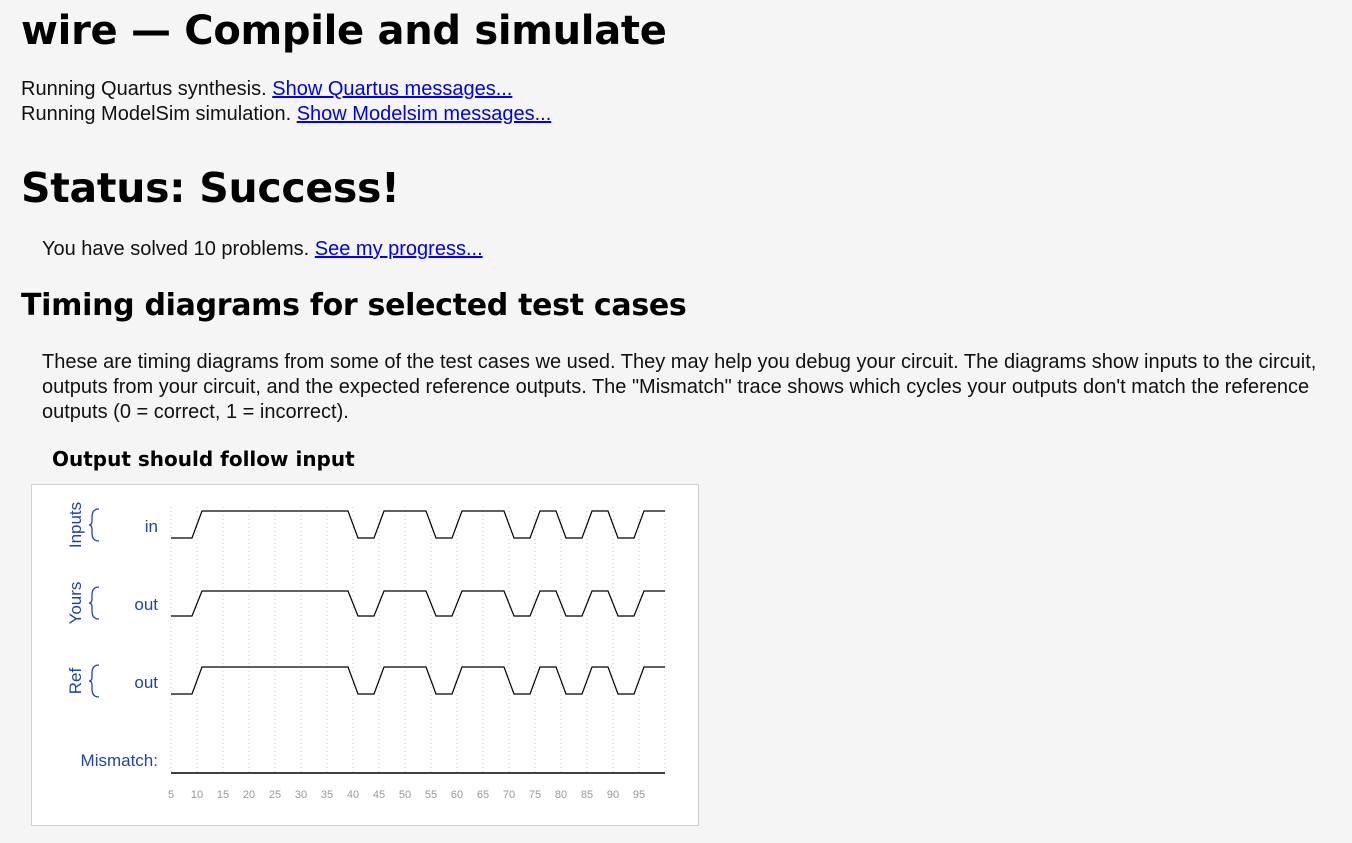 Image resolution: width=1352 pixels, height=843 pixels. Describe the element at coordinates (561, 795) in the screenshot. I see `tick-label: 80` at that location.